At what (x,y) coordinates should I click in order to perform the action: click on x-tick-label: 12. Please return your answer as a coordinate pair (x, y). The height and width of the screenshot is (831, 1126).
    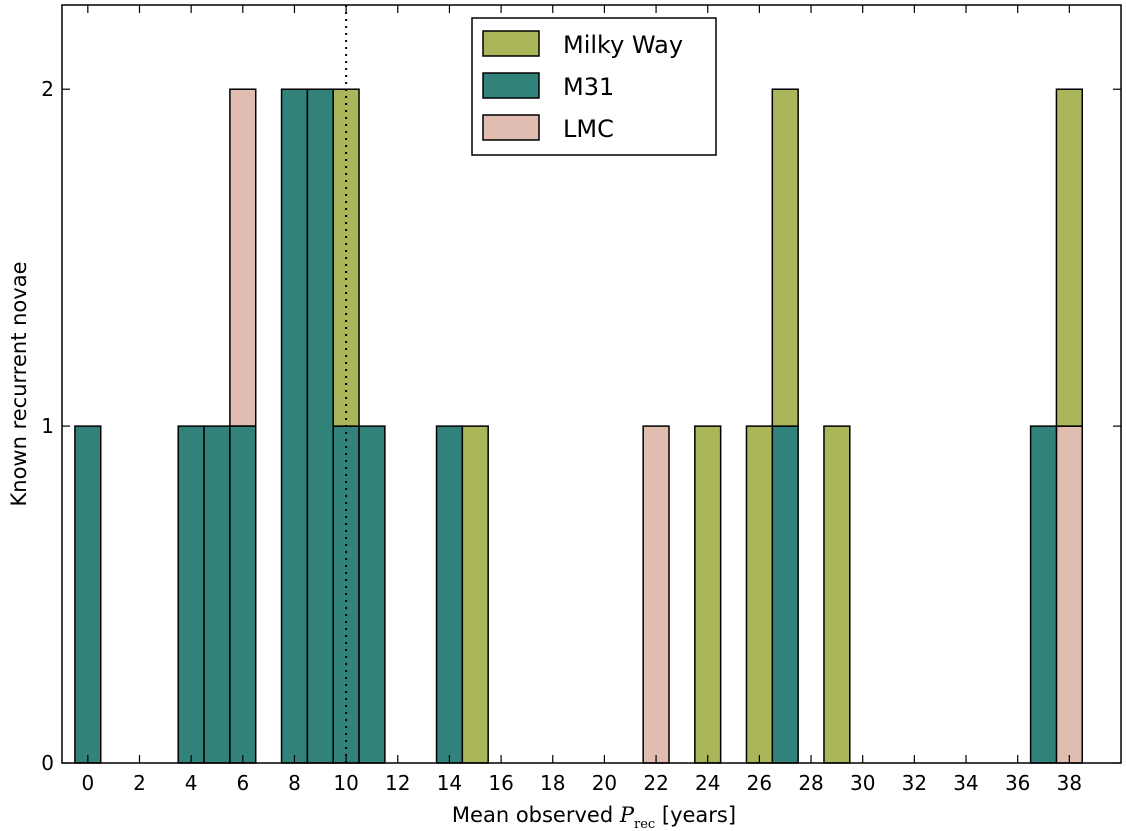
    Looking at the image, I should click on (397, 783).